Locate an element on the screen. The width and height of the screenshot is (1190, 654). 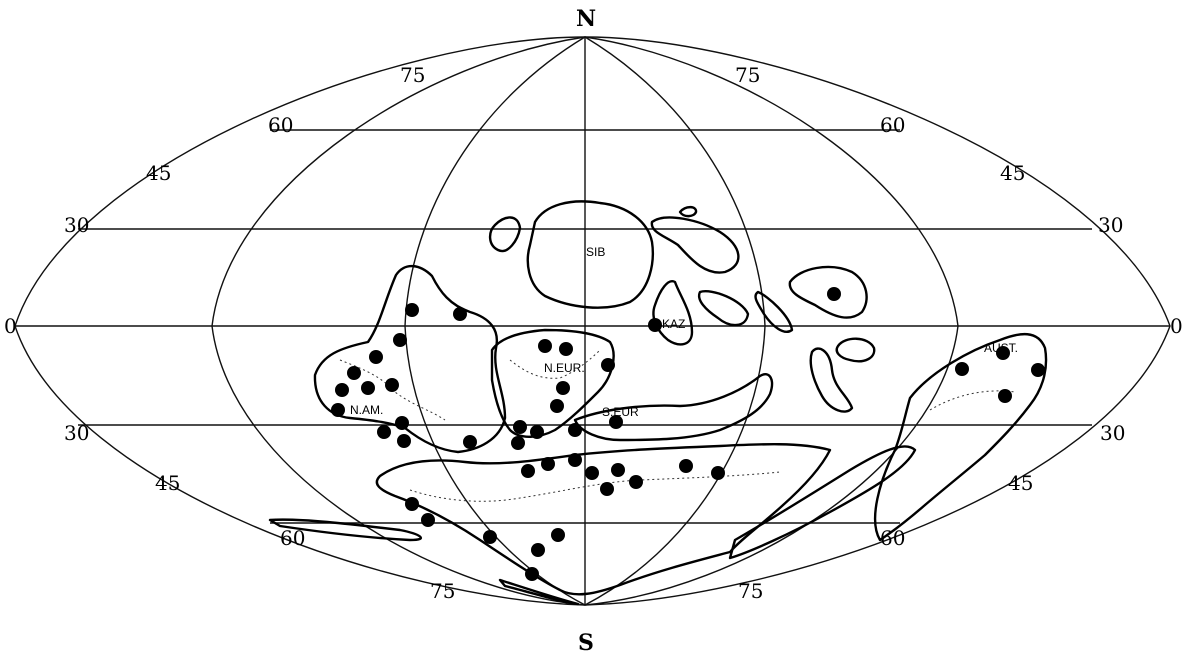
east-island-a is located at coordinates (855, 350).